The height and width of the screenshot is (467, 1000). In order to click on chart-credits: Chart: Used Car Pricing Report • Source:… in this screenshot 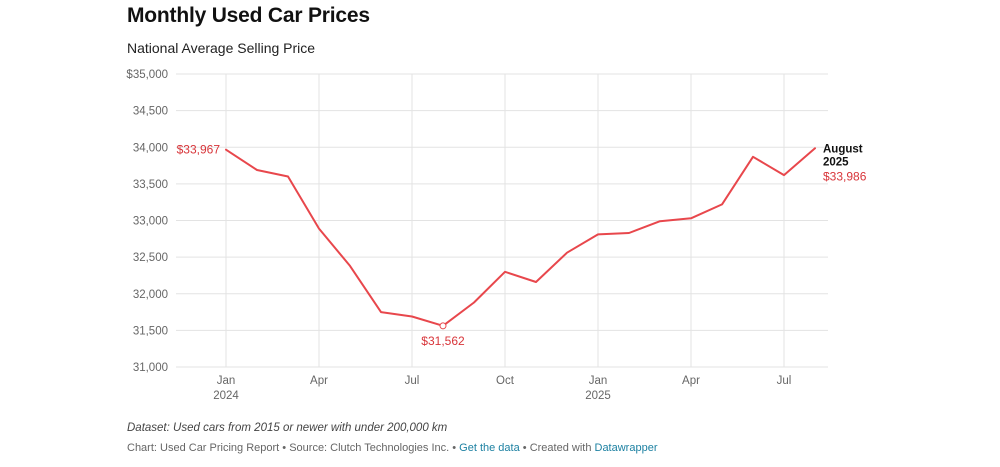, I will do `click(392, 448)`.